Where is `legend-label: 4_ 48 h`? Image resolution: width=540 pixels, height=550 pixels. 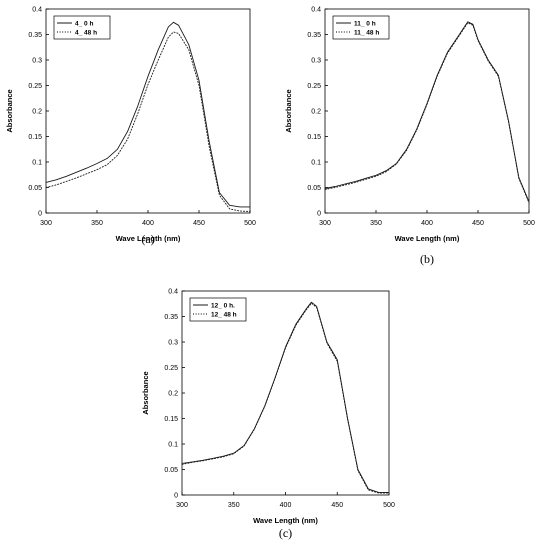 legend-label: 4_ 48 h is located at coordinates (86, 33).